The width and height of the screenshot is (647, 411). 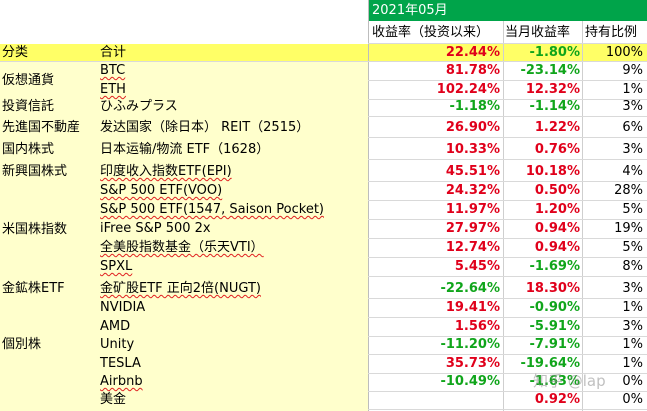 What do you see at coordinates (611, 32) in the screenshot?
I see `col-header-share: 持有比例` at bounding box center [611, 32].